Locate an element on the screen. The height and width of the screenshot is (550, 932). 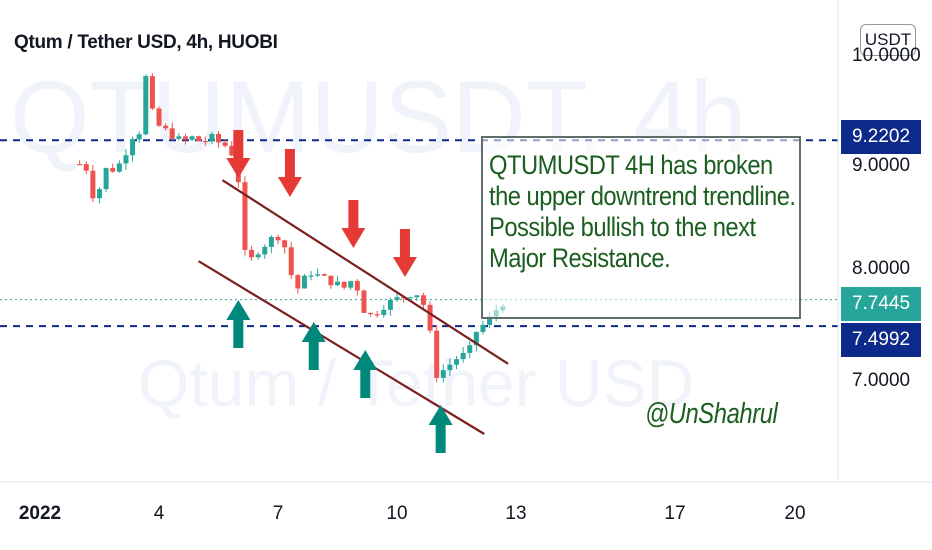
signal-arrows is located at coordinates (339, 291).